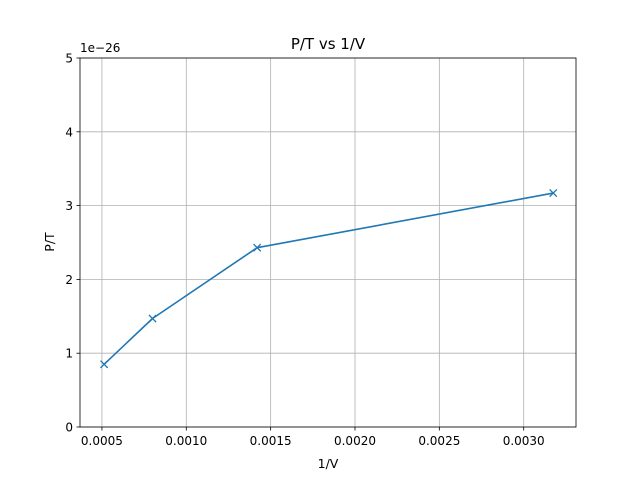 The width and height of the screenshot is (640, 480). Describe the element at coordinates (271, 441) in the screenshot. I see `x-tick-label: 0.0015` at that location.